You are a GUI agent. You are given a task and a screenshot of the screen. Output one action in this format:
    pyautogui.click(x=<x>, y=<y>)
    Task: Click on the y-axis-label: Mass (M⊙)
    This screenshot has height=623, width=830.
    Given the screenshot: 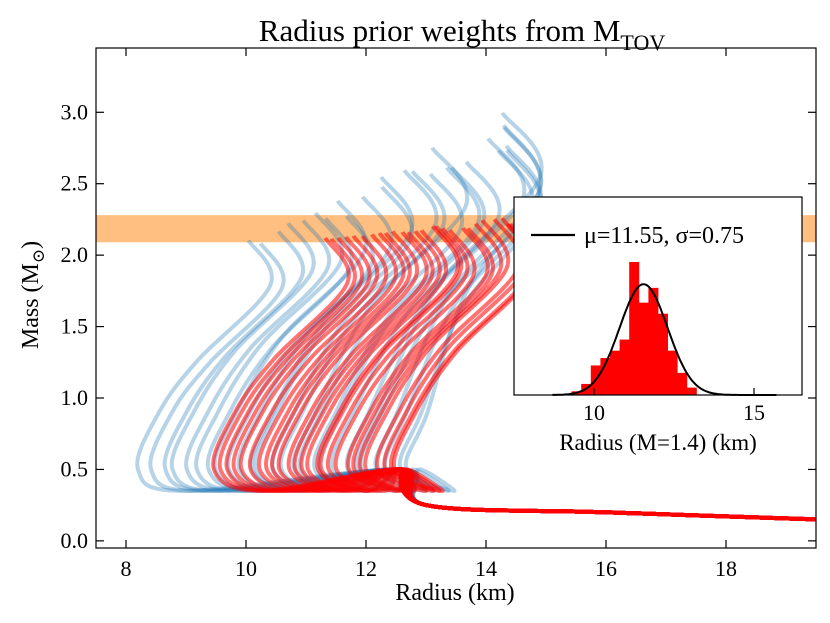 What is the action you would take?
    pyautogui.click(x=33, y=295)
    